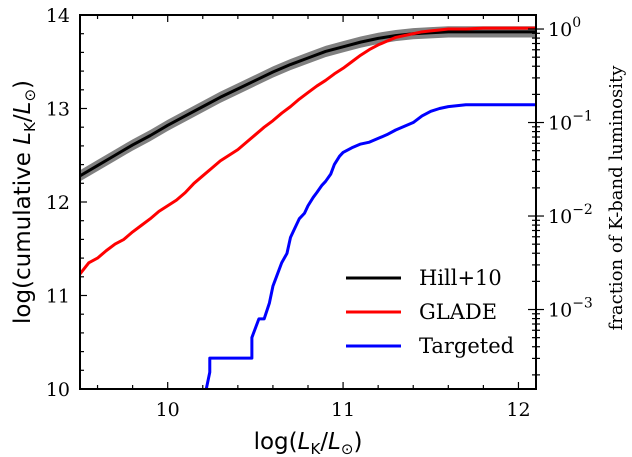 This screenshot has height=457, width=632. Describe the element at coordinates (466, 346) in the screenshot. I see `legend-targeted-label: Targeted` at that location.